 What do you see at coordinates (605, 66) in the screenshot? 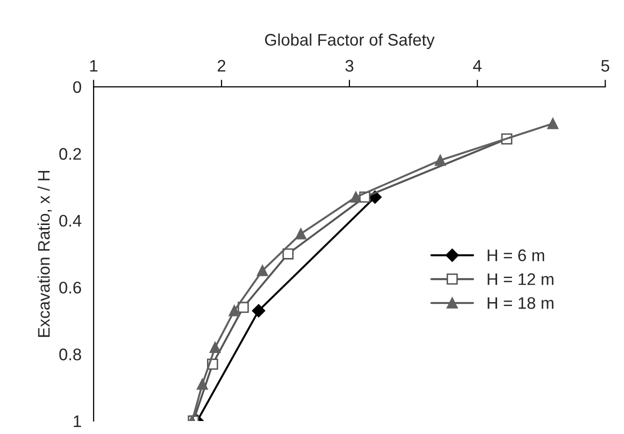
I see `x-tick-label: 5` at bounding box center [605, 66].